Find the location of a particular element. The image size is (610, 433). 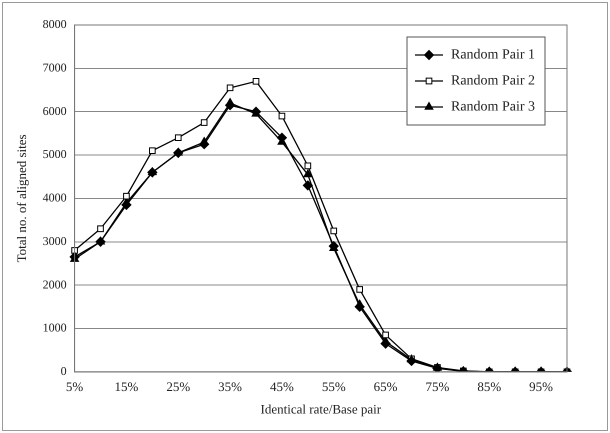

y-tick-label: 8000 is located at coordinates (54, 24).